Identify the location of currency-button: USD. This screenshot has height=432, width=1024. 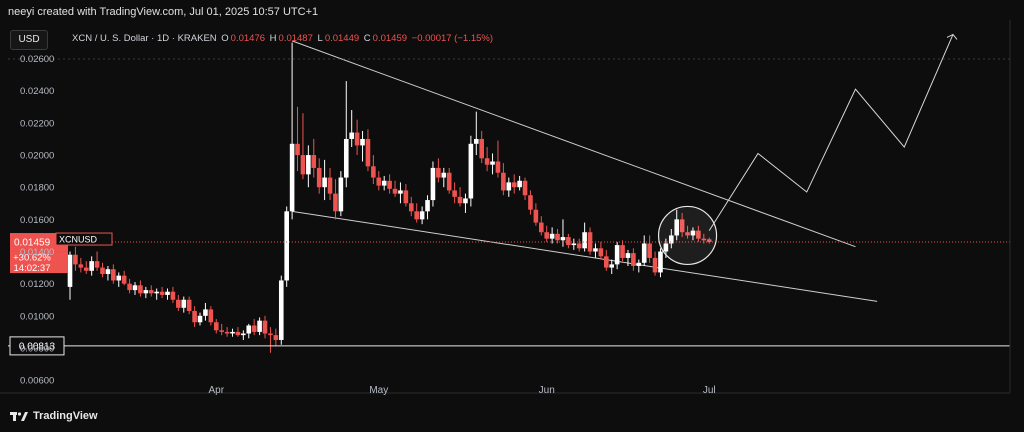
(29, 40).